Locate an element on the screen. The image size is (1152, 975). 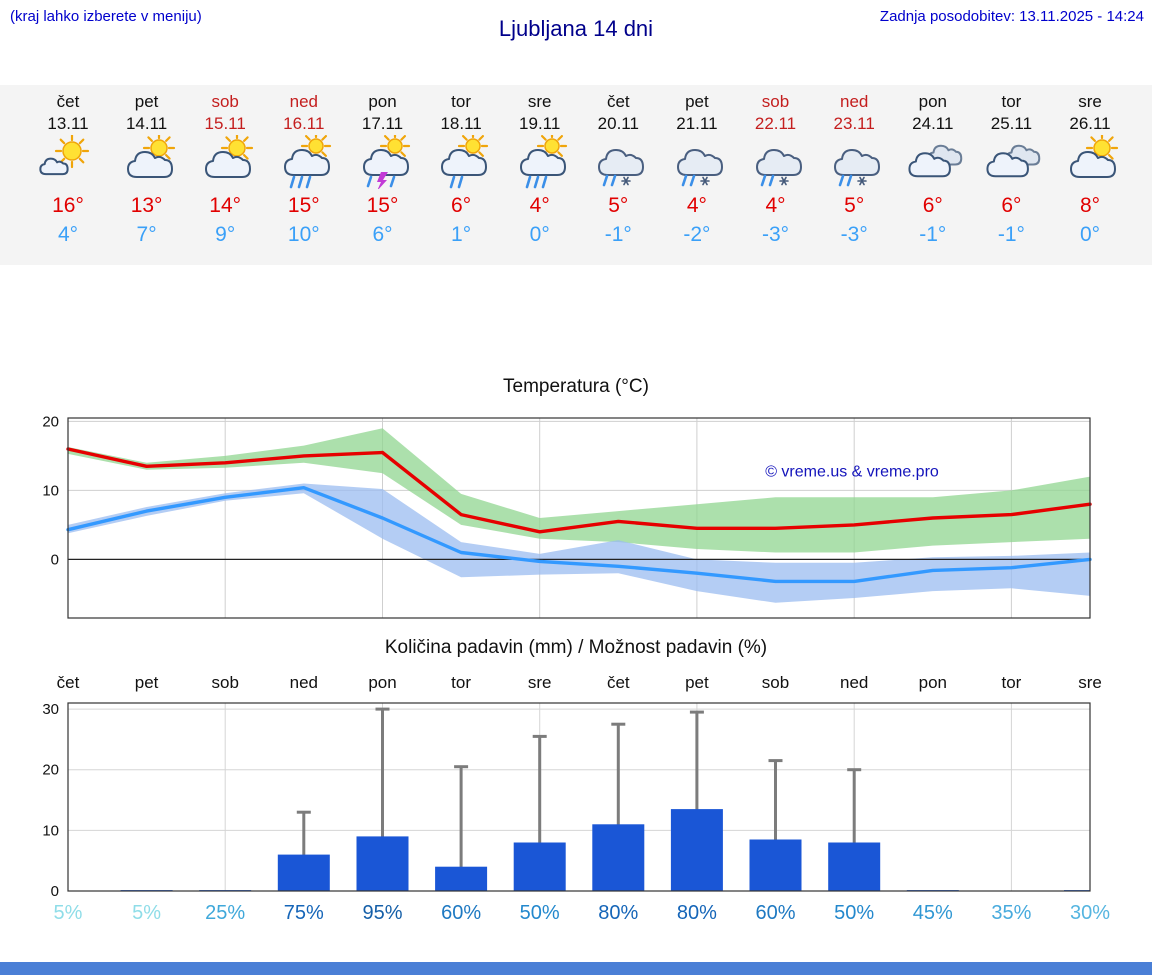
precip-day-label: pet is located at coordinates (697, 682).